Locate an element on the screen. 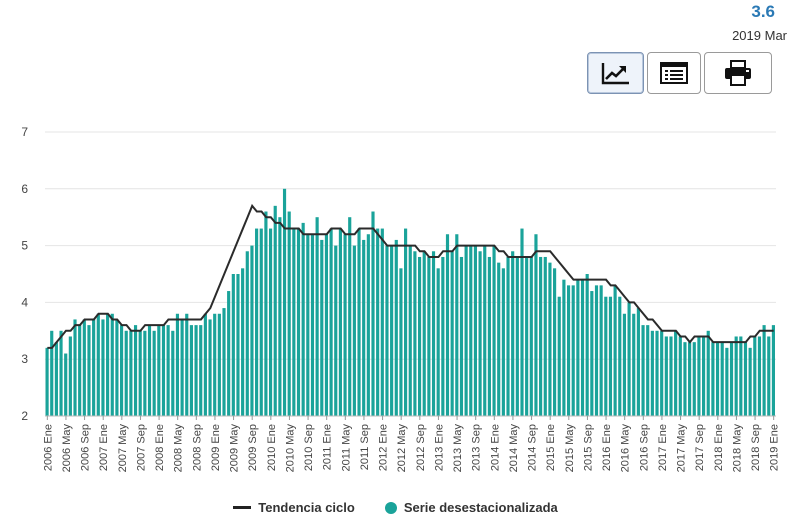  x-tick-label: 2008 Sep is located at coordinates (197, 447).